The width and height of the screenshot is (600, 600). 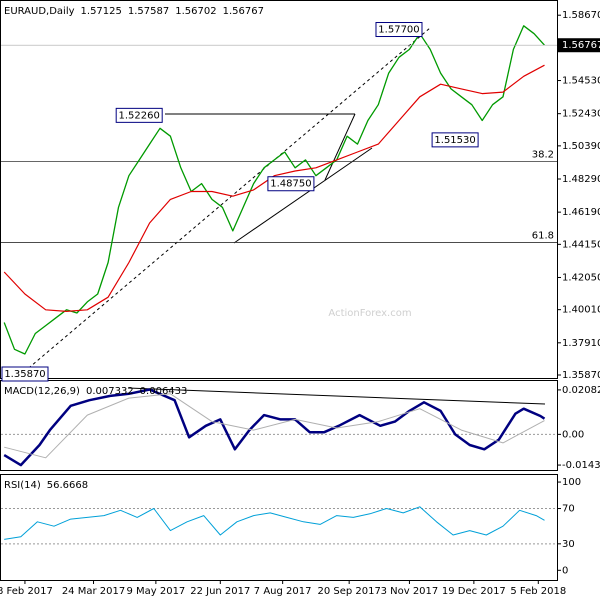 What do you see at coordinates (195, 11) in the screenshot?
I see `header-value: 1.56702` at bounding box center [195, 11].